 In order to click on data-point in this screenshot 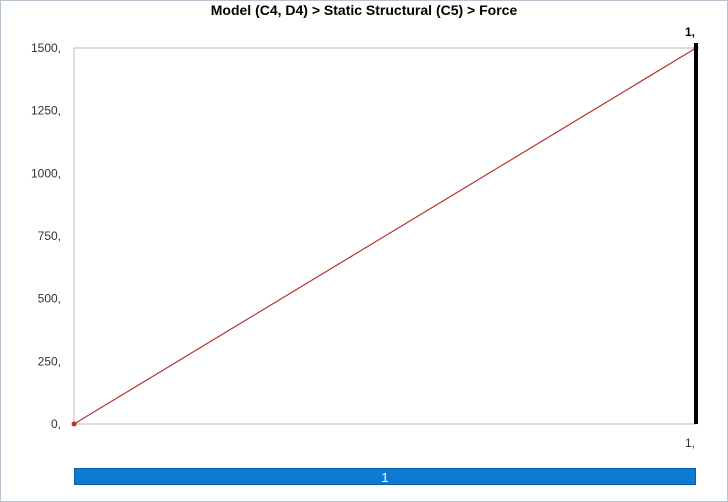, I will do `click(74, 424)`.